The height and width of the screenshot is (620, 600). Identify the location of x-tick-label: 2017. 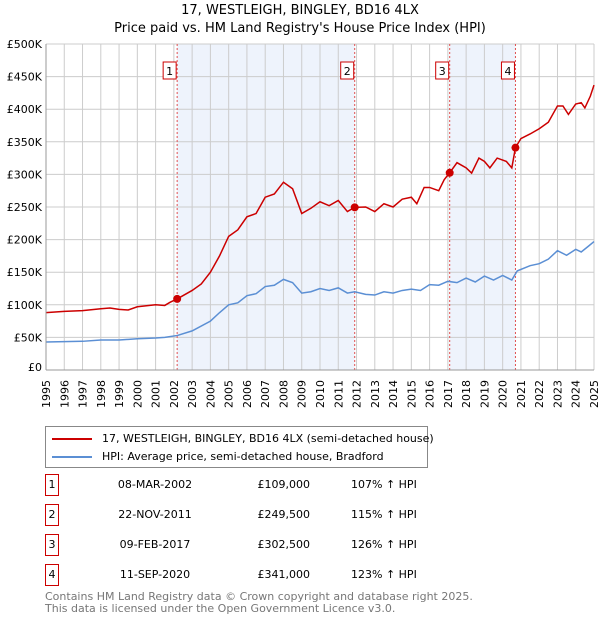
(448, 394).